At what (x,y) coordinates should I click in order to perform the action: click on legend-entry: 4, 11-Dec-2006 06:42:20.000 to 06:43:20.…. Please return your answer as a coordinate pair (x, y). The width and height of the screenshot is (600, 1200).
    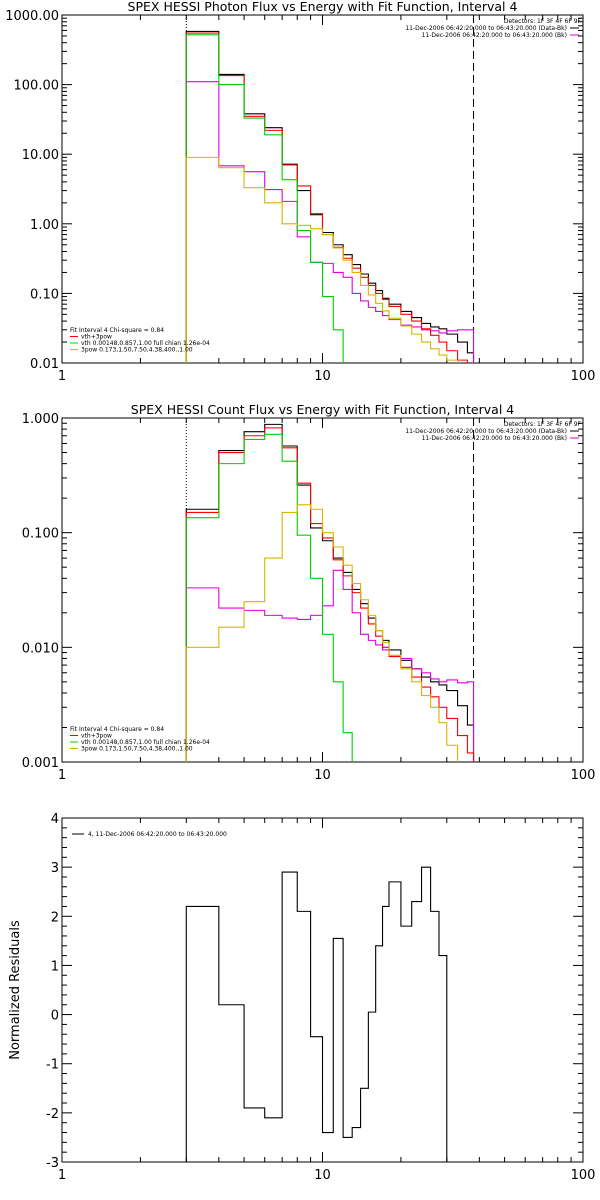
    Looking at the image, I should click on (157, 834).